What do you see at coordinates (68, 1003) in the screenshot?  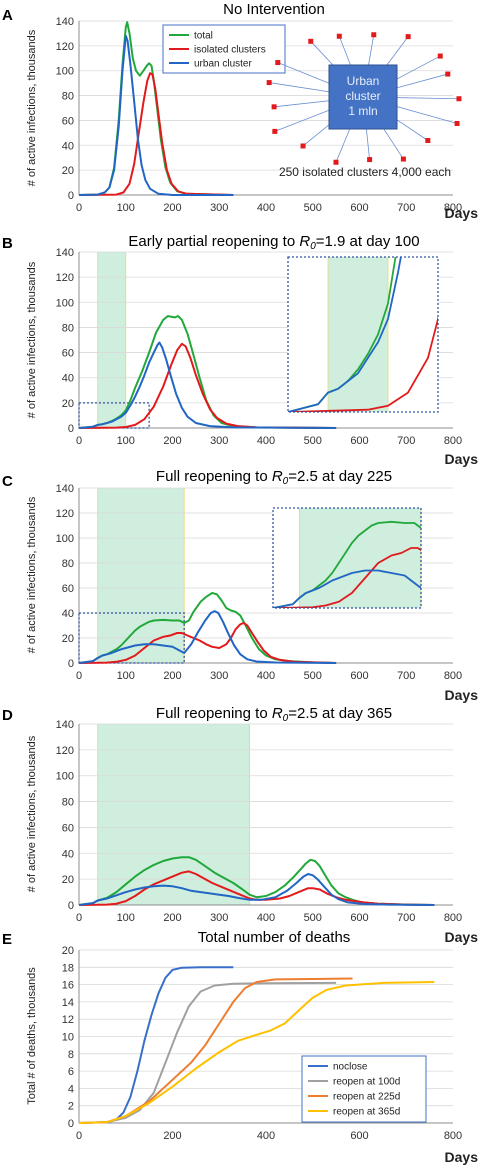 I see `y-tick-label: 14` at bounding box center [68, 1003].